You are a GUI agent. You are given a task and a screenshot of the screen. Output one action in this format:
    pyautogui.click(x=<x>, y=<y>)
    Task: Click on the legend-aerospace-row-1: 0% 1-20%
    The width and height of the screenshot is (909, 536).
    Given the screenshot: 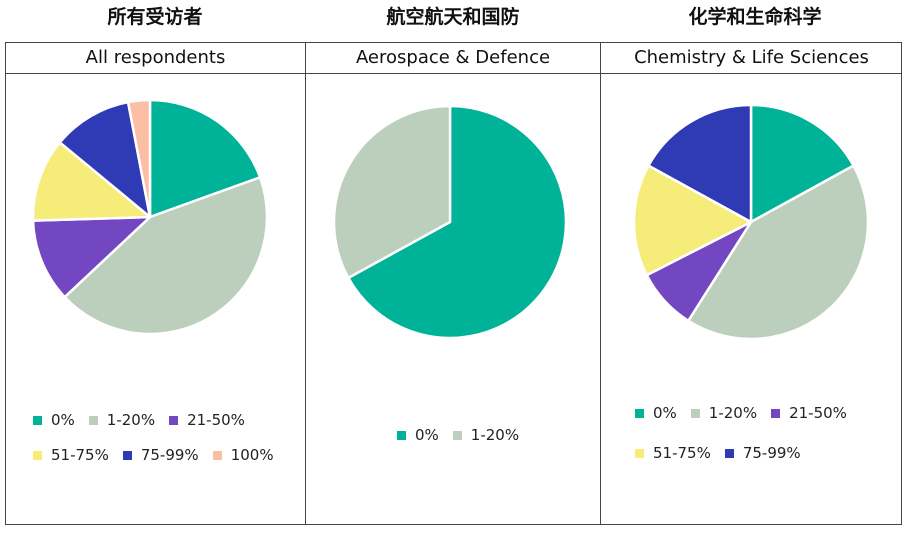 What is the action you would take?
    pyautogui.click(x=465, y=435)
    